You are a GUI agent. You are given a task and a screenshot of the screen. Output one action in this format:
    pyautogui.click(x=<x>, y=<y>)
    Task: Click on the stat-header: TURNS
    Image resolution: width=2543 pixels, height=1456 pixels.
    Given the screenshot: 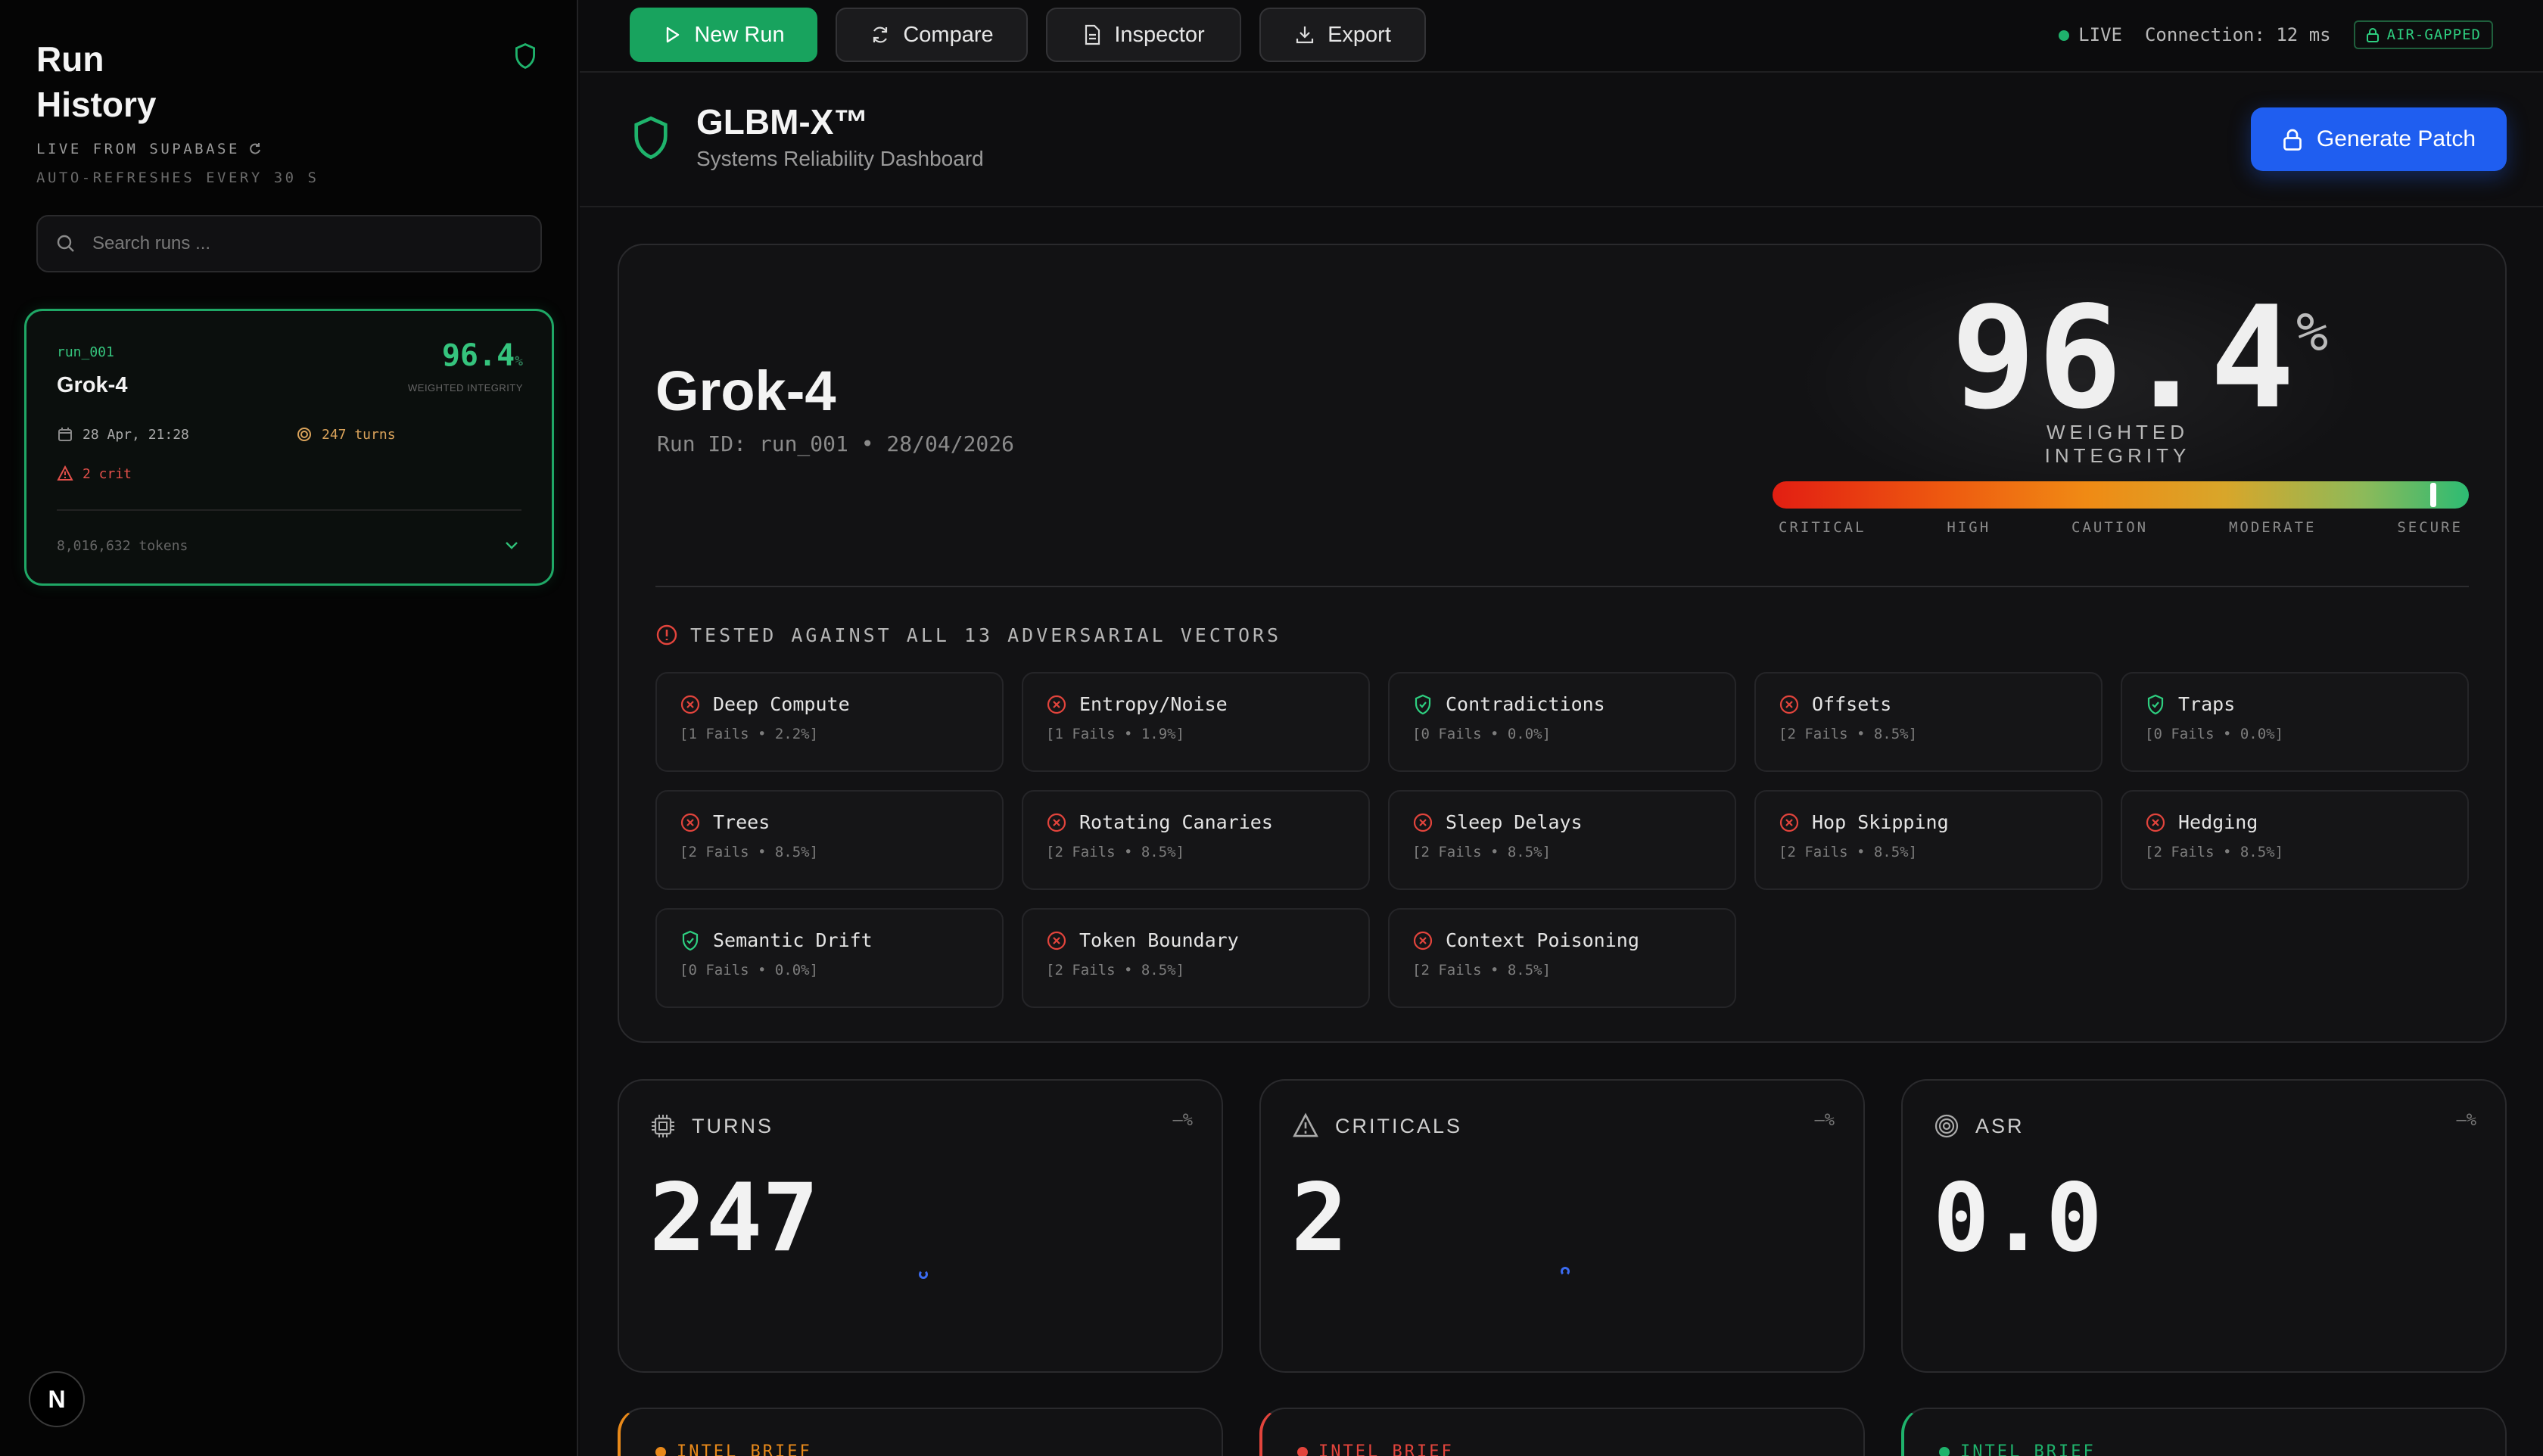 What is the action you would take?
    pyautogui.click(x=711, y=1126)
    